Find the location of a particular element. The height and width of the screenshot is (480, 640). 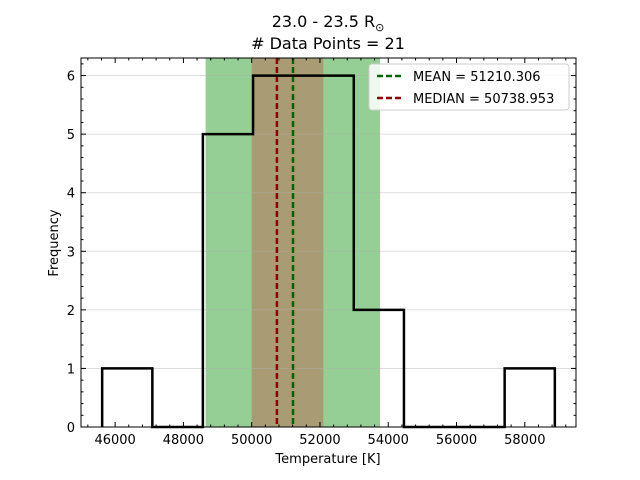

y-tick-label-6: 6 is located at coordinates (71, 77).